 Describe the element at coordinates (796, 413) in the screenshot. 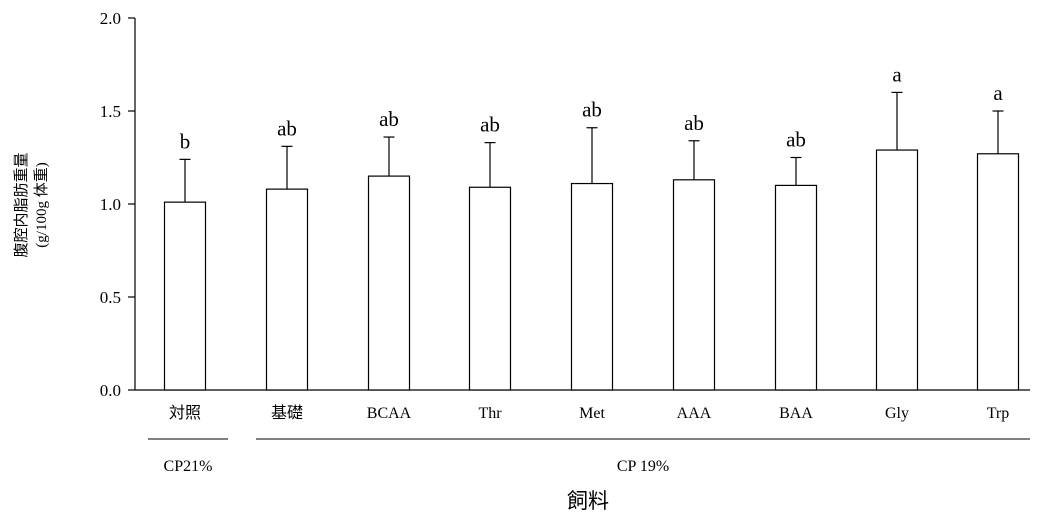

I see `category-label: BAA` at that location.